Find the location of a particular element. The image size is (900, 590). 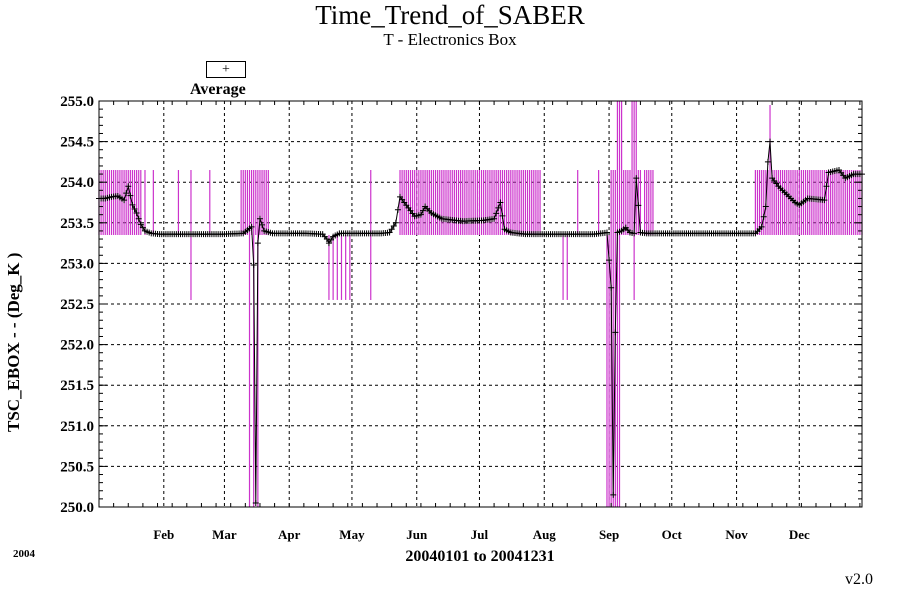

y-tick-label: 251.0 is located at coordinates (77, 427).